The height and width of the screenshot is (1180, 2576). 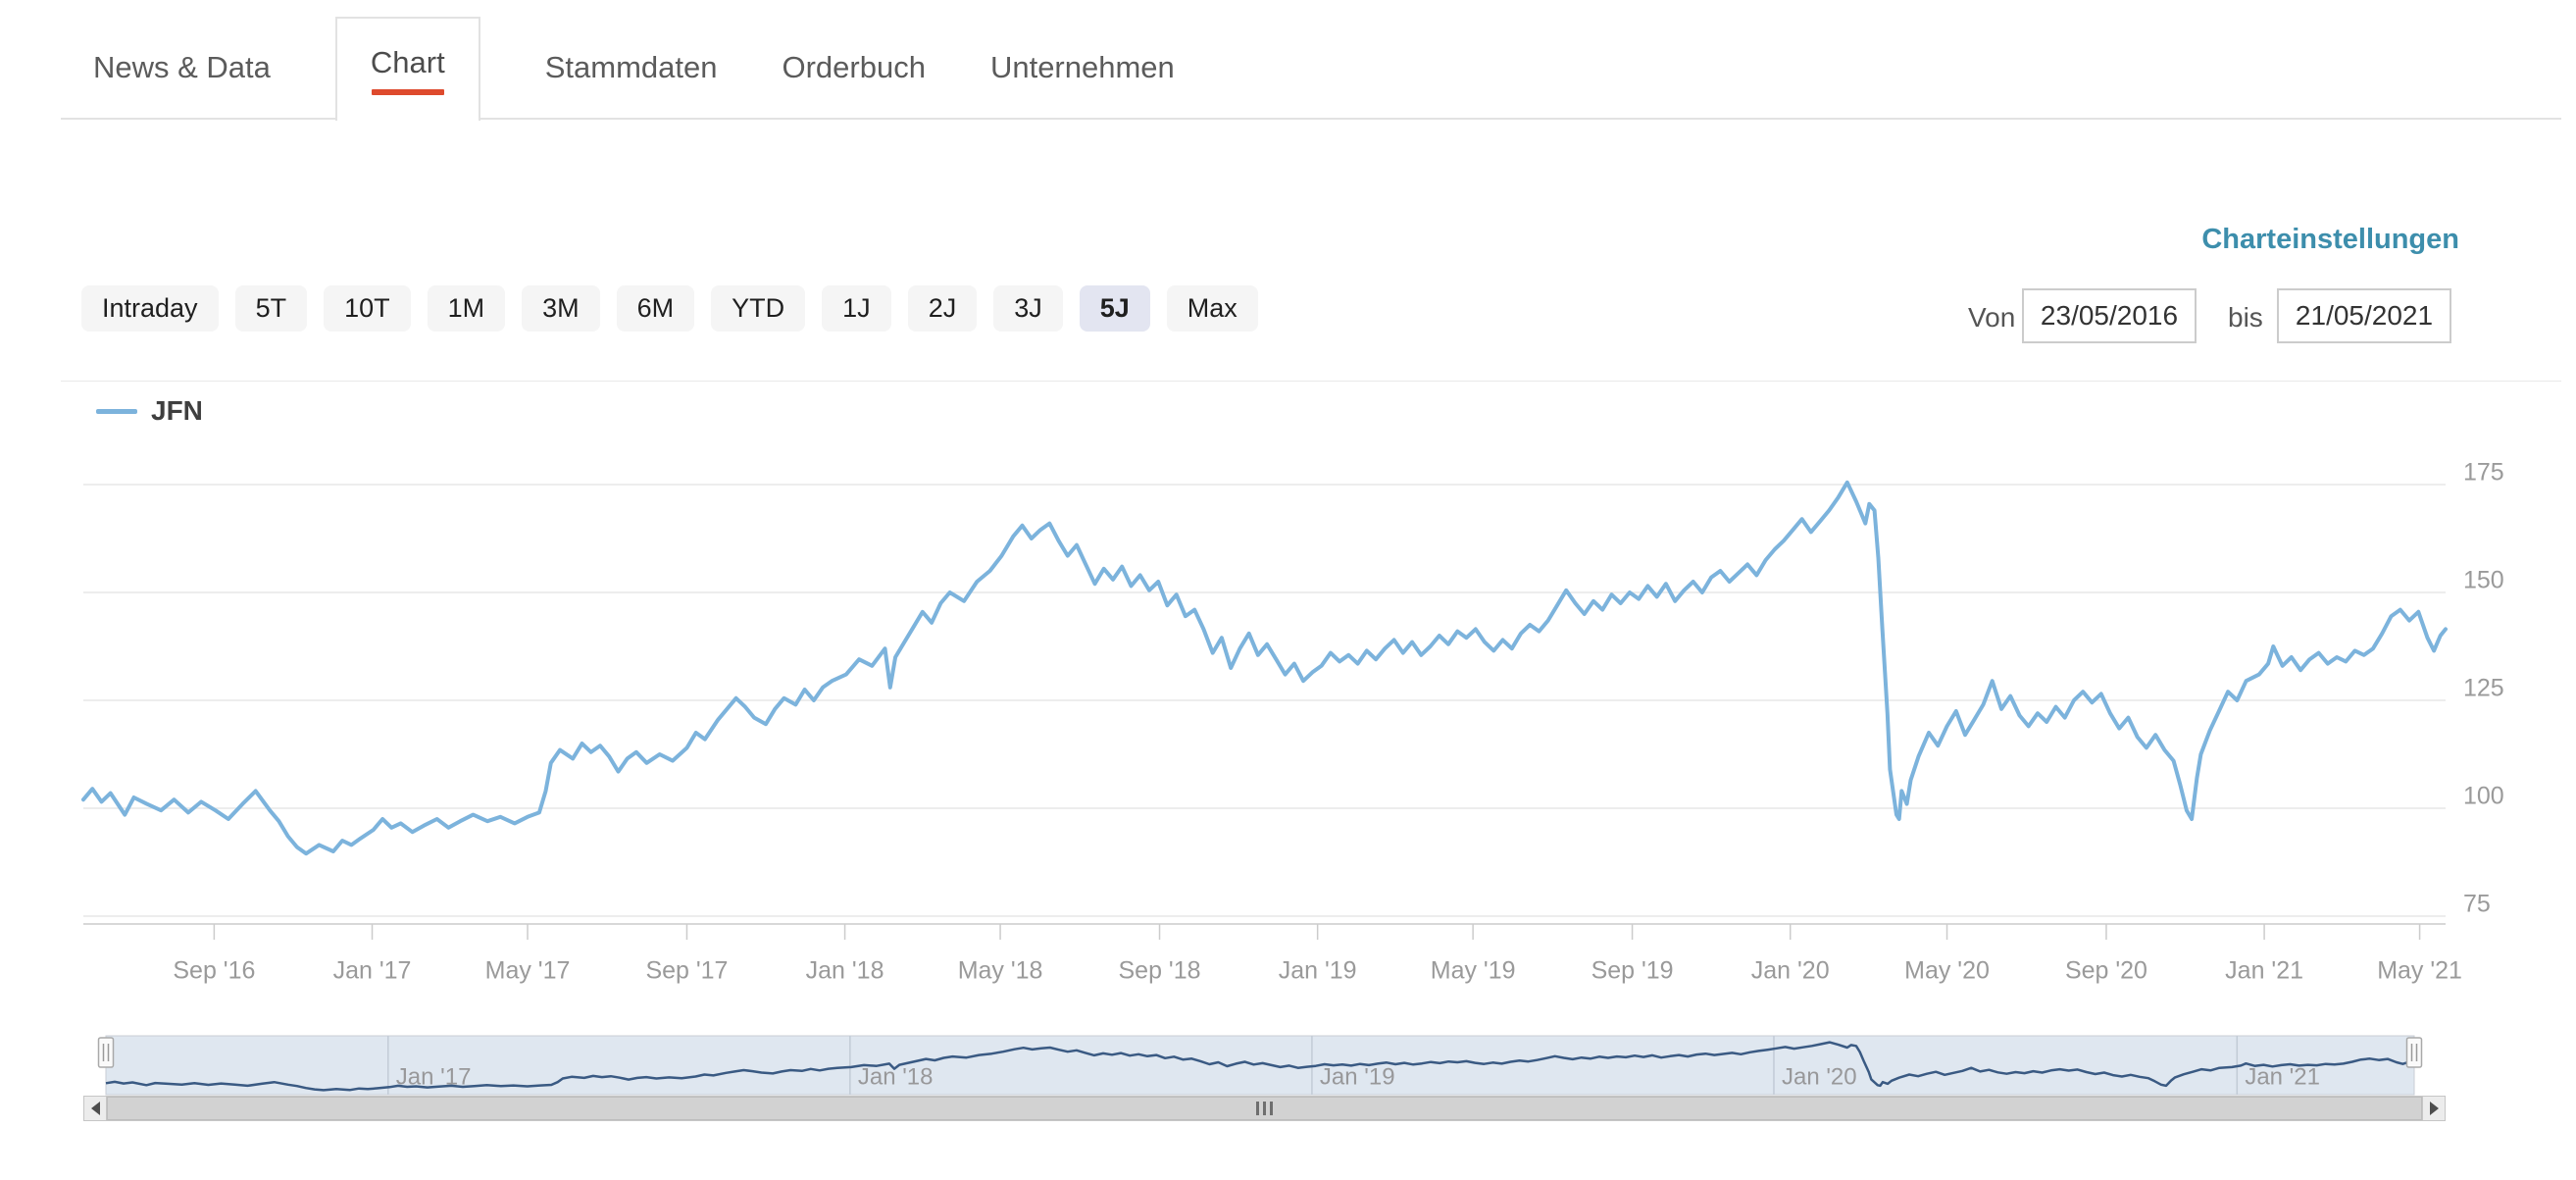 What do you see at coordinates (214, 971) in the screenshot?
I see `x-axis-label: Sep '16` at bounding box center [214, 971].